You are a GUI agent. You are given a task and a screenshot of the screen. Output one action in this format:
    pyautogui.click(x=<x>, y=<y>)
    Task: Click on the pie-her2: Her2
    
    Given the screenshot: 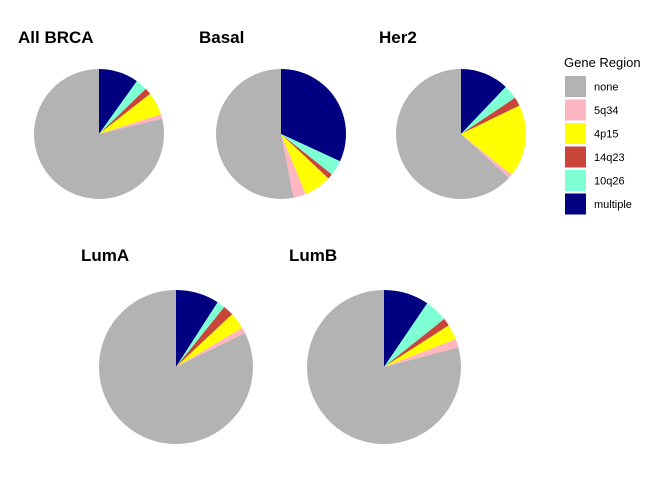 What is the action you would take?
    pyautogui.click(x=452, y=113)
    